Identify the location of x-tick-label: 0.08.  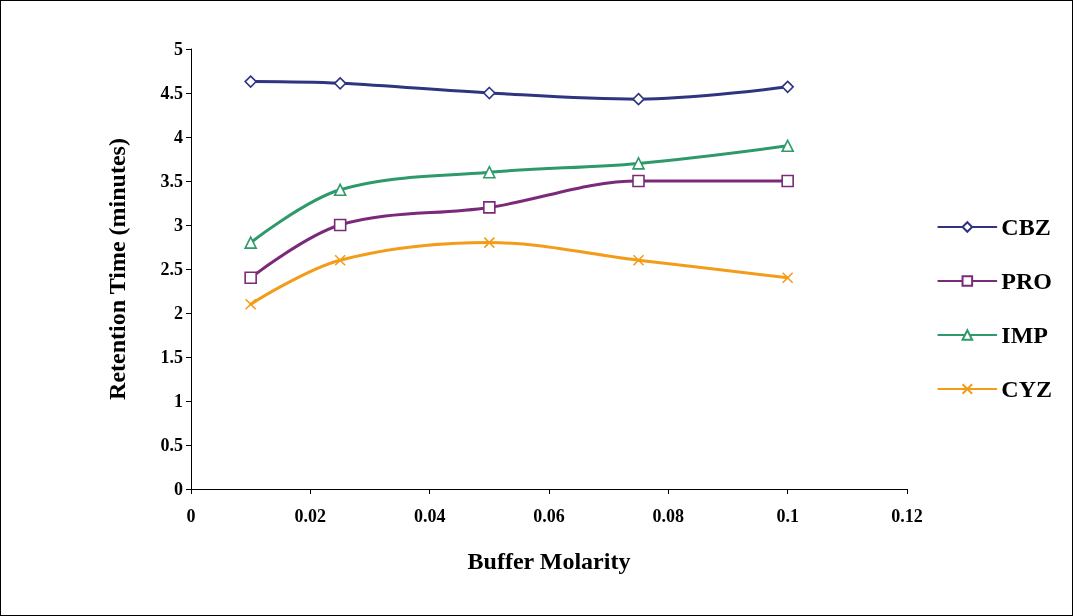
(668, 516).